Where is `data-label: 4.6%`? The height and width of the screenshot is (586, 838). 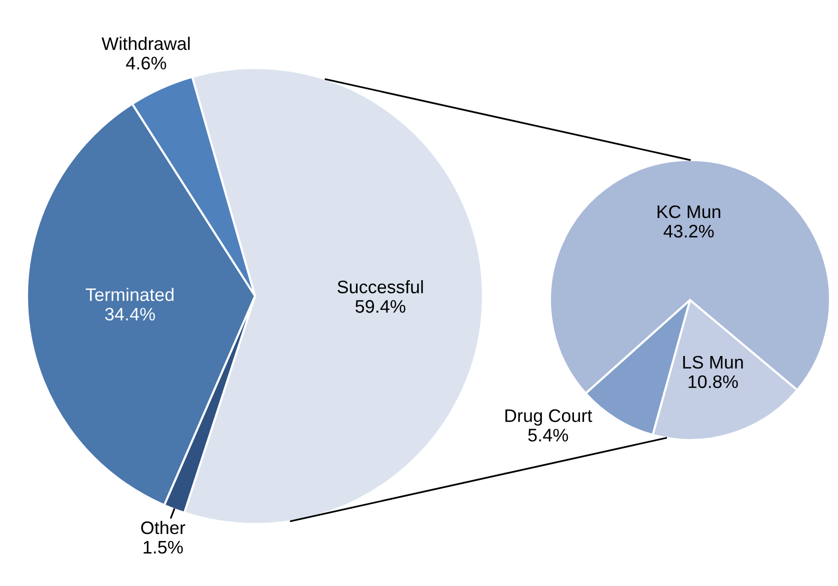
data-label: 4.6% is located at coordinates (146, 63).